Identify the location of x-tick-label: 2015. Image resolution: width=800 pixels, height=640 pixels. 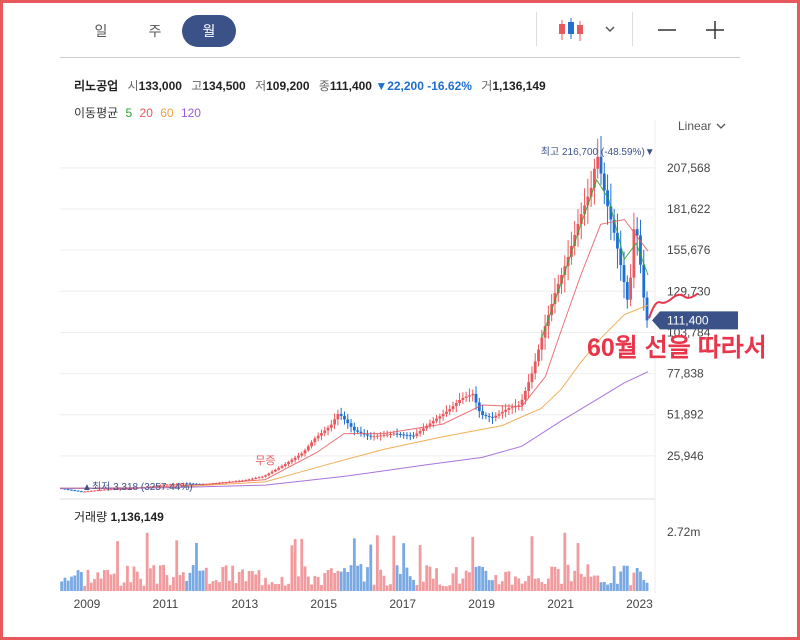
(323, 604).